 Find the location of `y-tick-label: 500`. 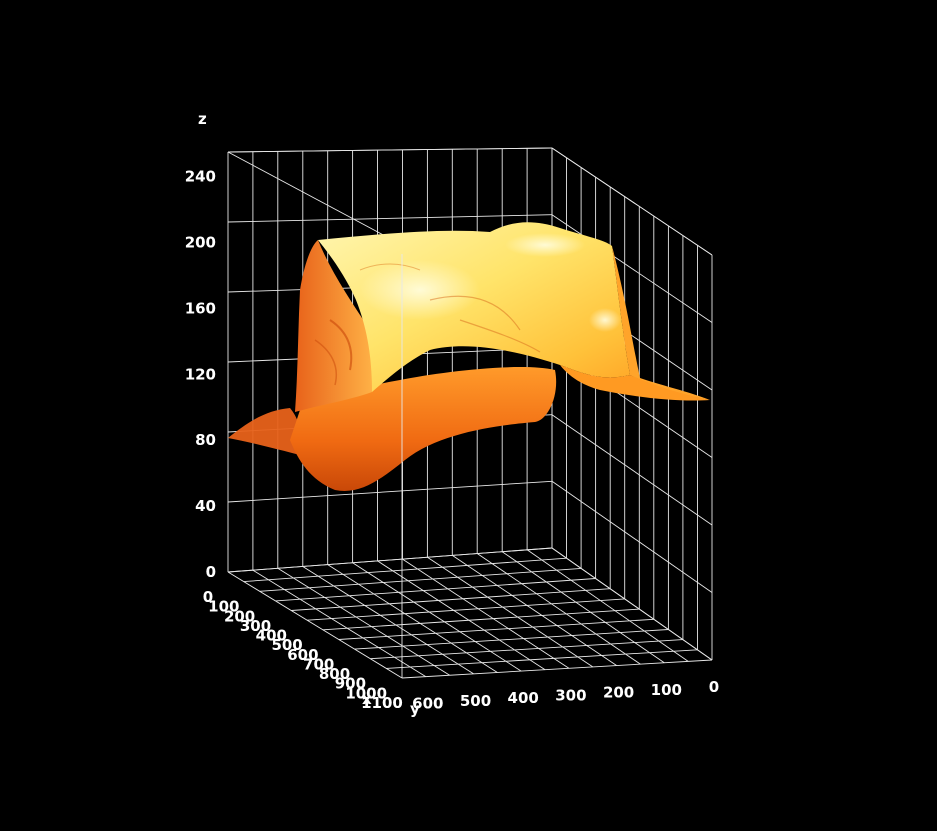

y-tick-label: 500 is located at coordinates (475, 701).